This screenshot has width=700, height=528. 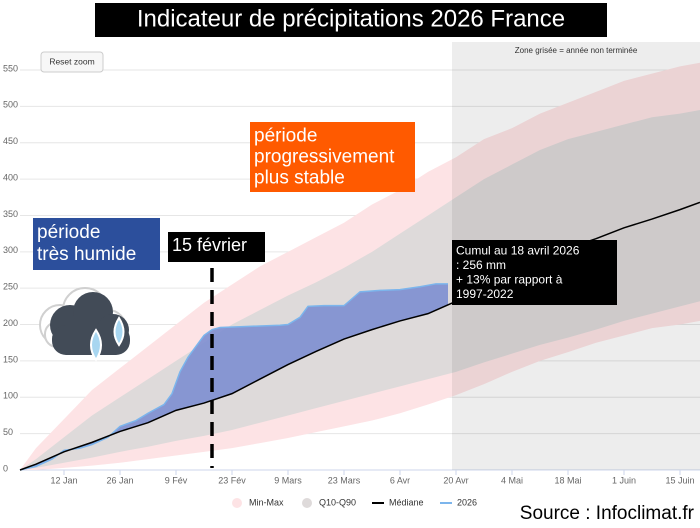 What do you see at coordinates (10, 396) in the screenshot?
I see `y-tick-label: 100` at bounding box center [10, 396].